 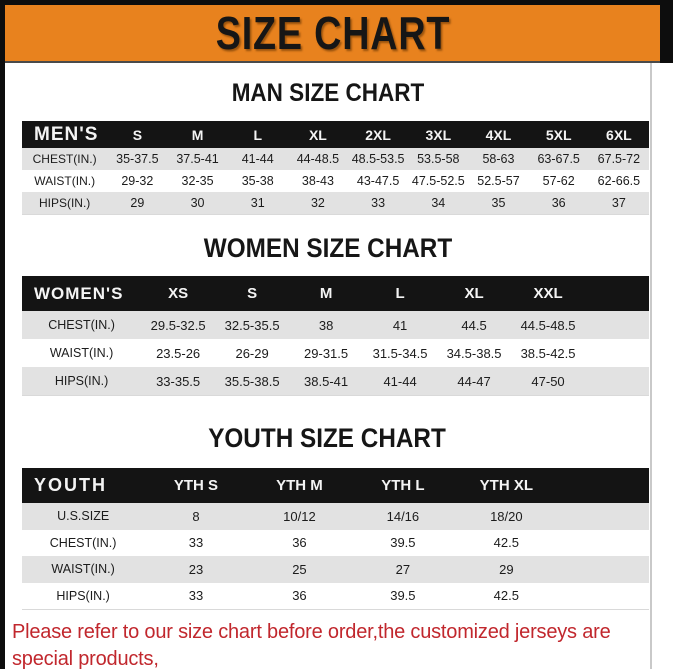 I want to click on data-cell: 44-48.5, so click(x=318, y=159).